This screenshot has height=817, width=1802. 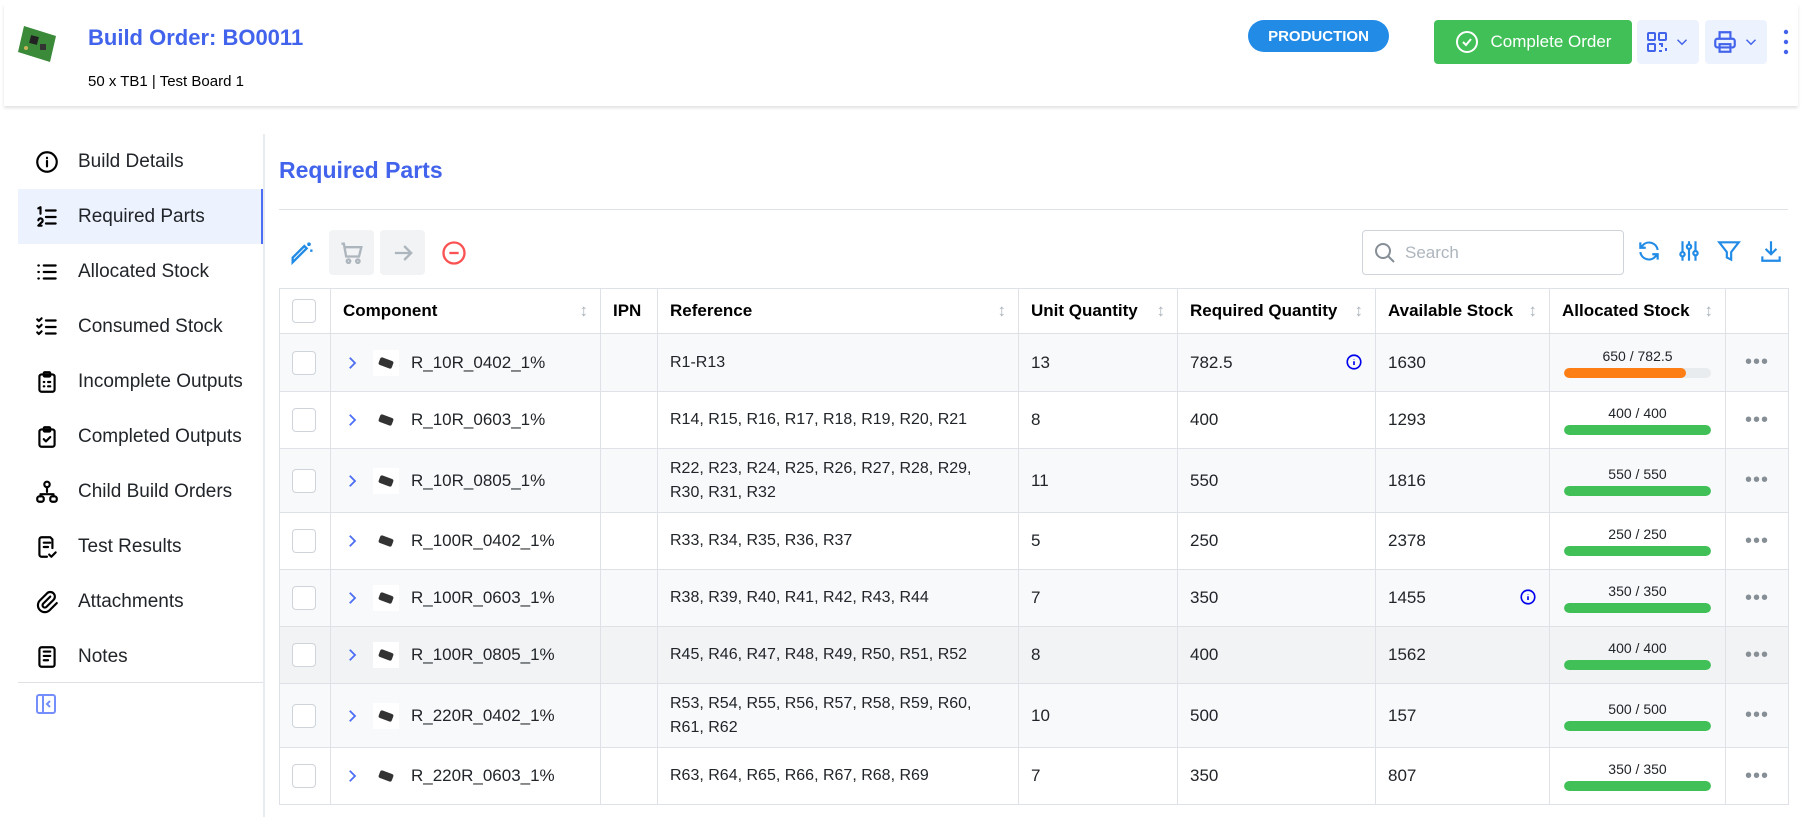 What do you see at coordinates (1204, 480) in the screenshot?
I see `required-quantity-value: 550` at bounding box center [1204, 480].